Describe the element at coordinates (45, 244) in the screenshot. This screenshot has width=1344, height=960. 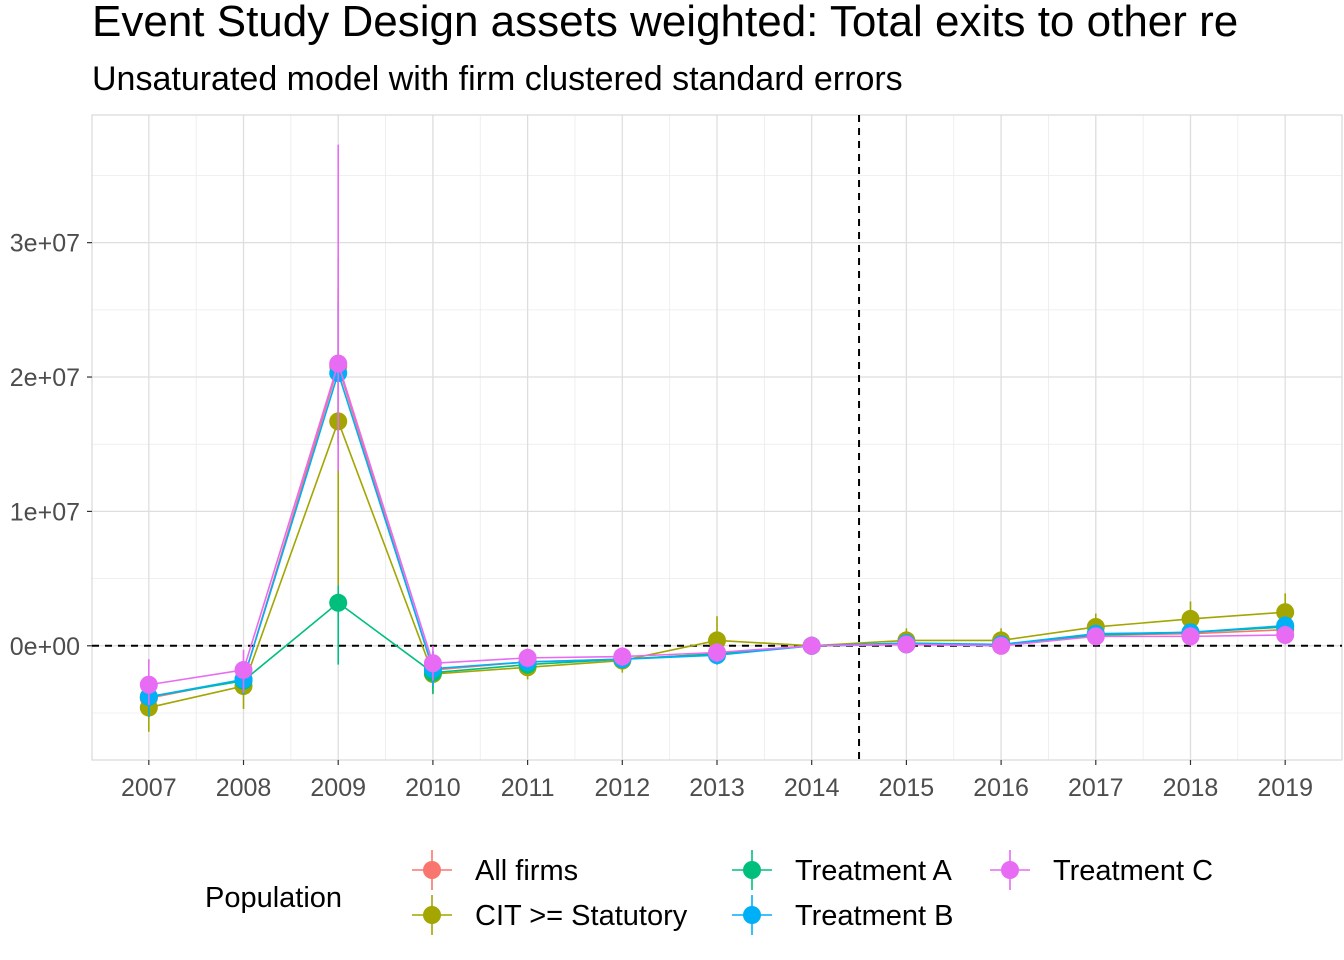
I see `y-tick-label: 3e+07` at that location.